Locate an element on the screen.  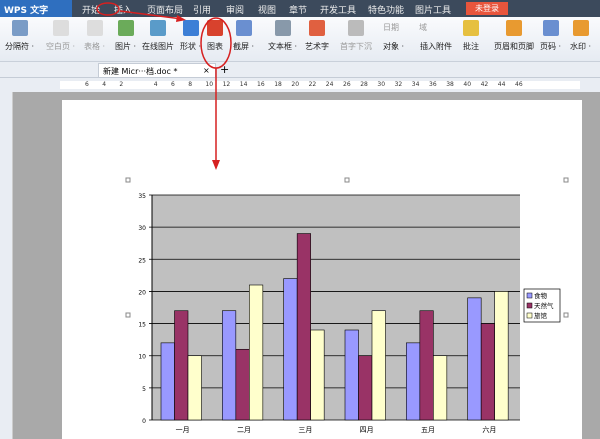
app-menu-button: WPS 文字 is located at coordinates (36, 8).